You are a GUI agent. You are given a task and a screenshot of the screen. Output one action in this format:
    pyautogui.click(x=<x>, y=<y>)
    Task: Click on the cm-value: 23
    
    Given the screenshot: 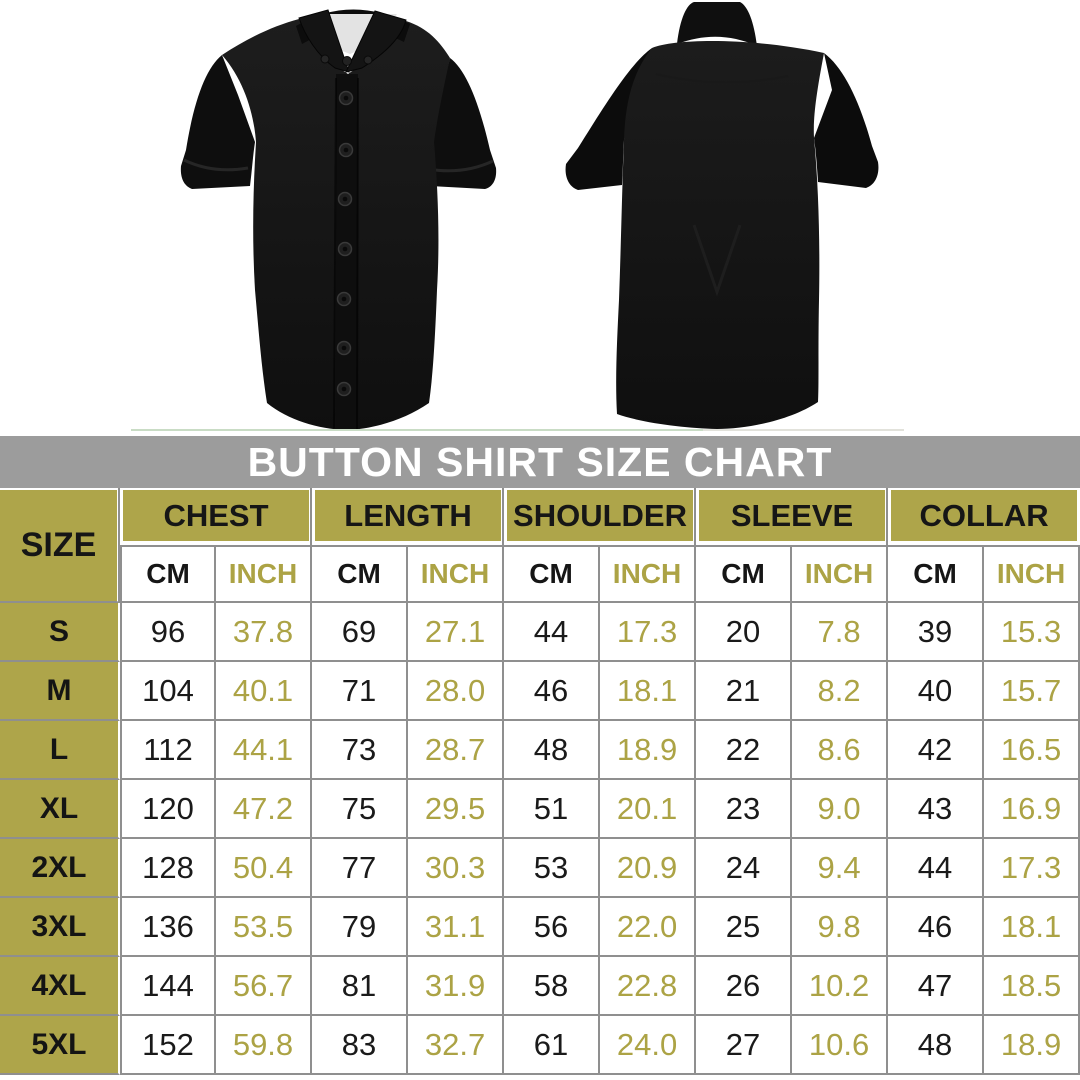 What is the action you would take?
    pyautogui.click(x=744, y=809)
    